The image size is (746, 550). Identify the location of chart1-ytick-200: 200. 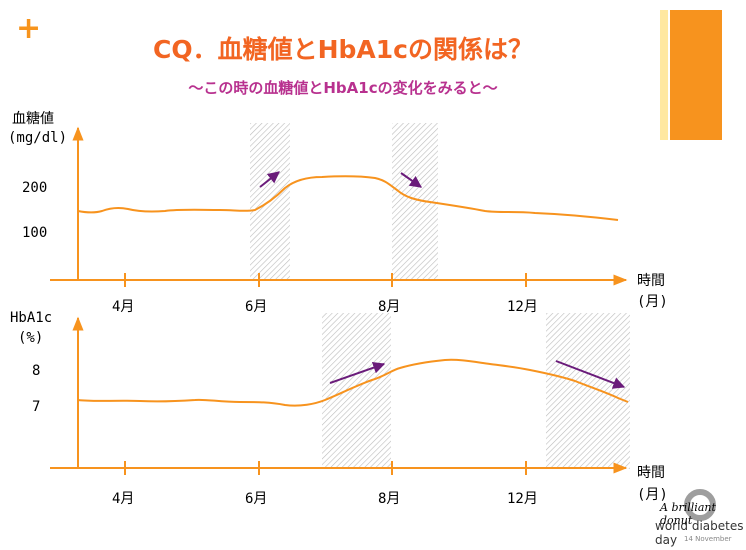
(35, 188).